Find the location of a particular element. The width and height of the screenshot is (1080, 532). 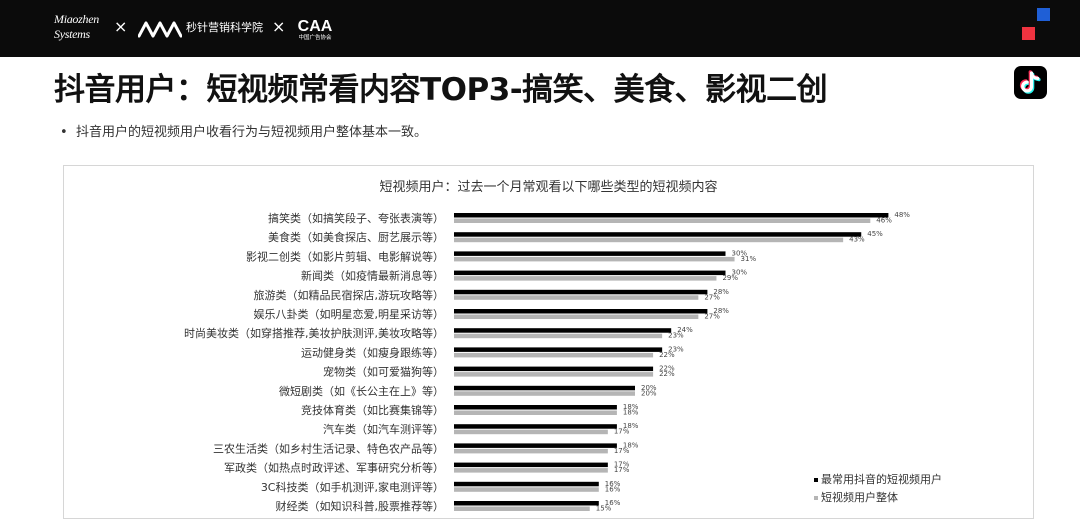

legend-item-douyin: 最常用抖音的短视频用户 is located at coordinates (878, 480).